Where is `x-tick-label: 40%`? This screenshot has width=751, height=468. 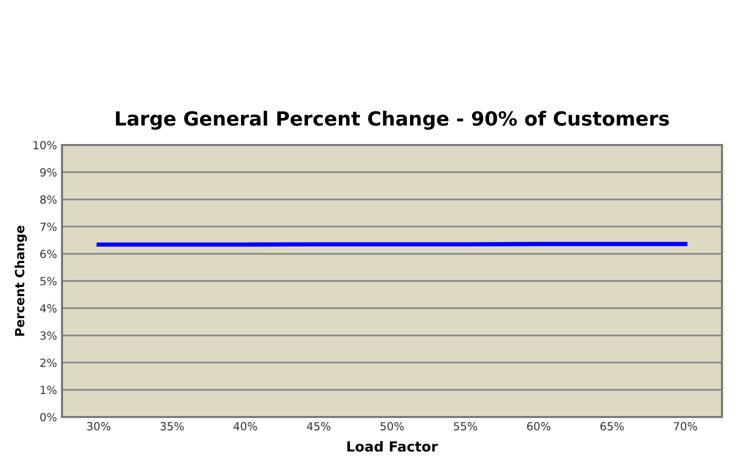
x-tick-label: 40% is located at coordinates (246, 426).